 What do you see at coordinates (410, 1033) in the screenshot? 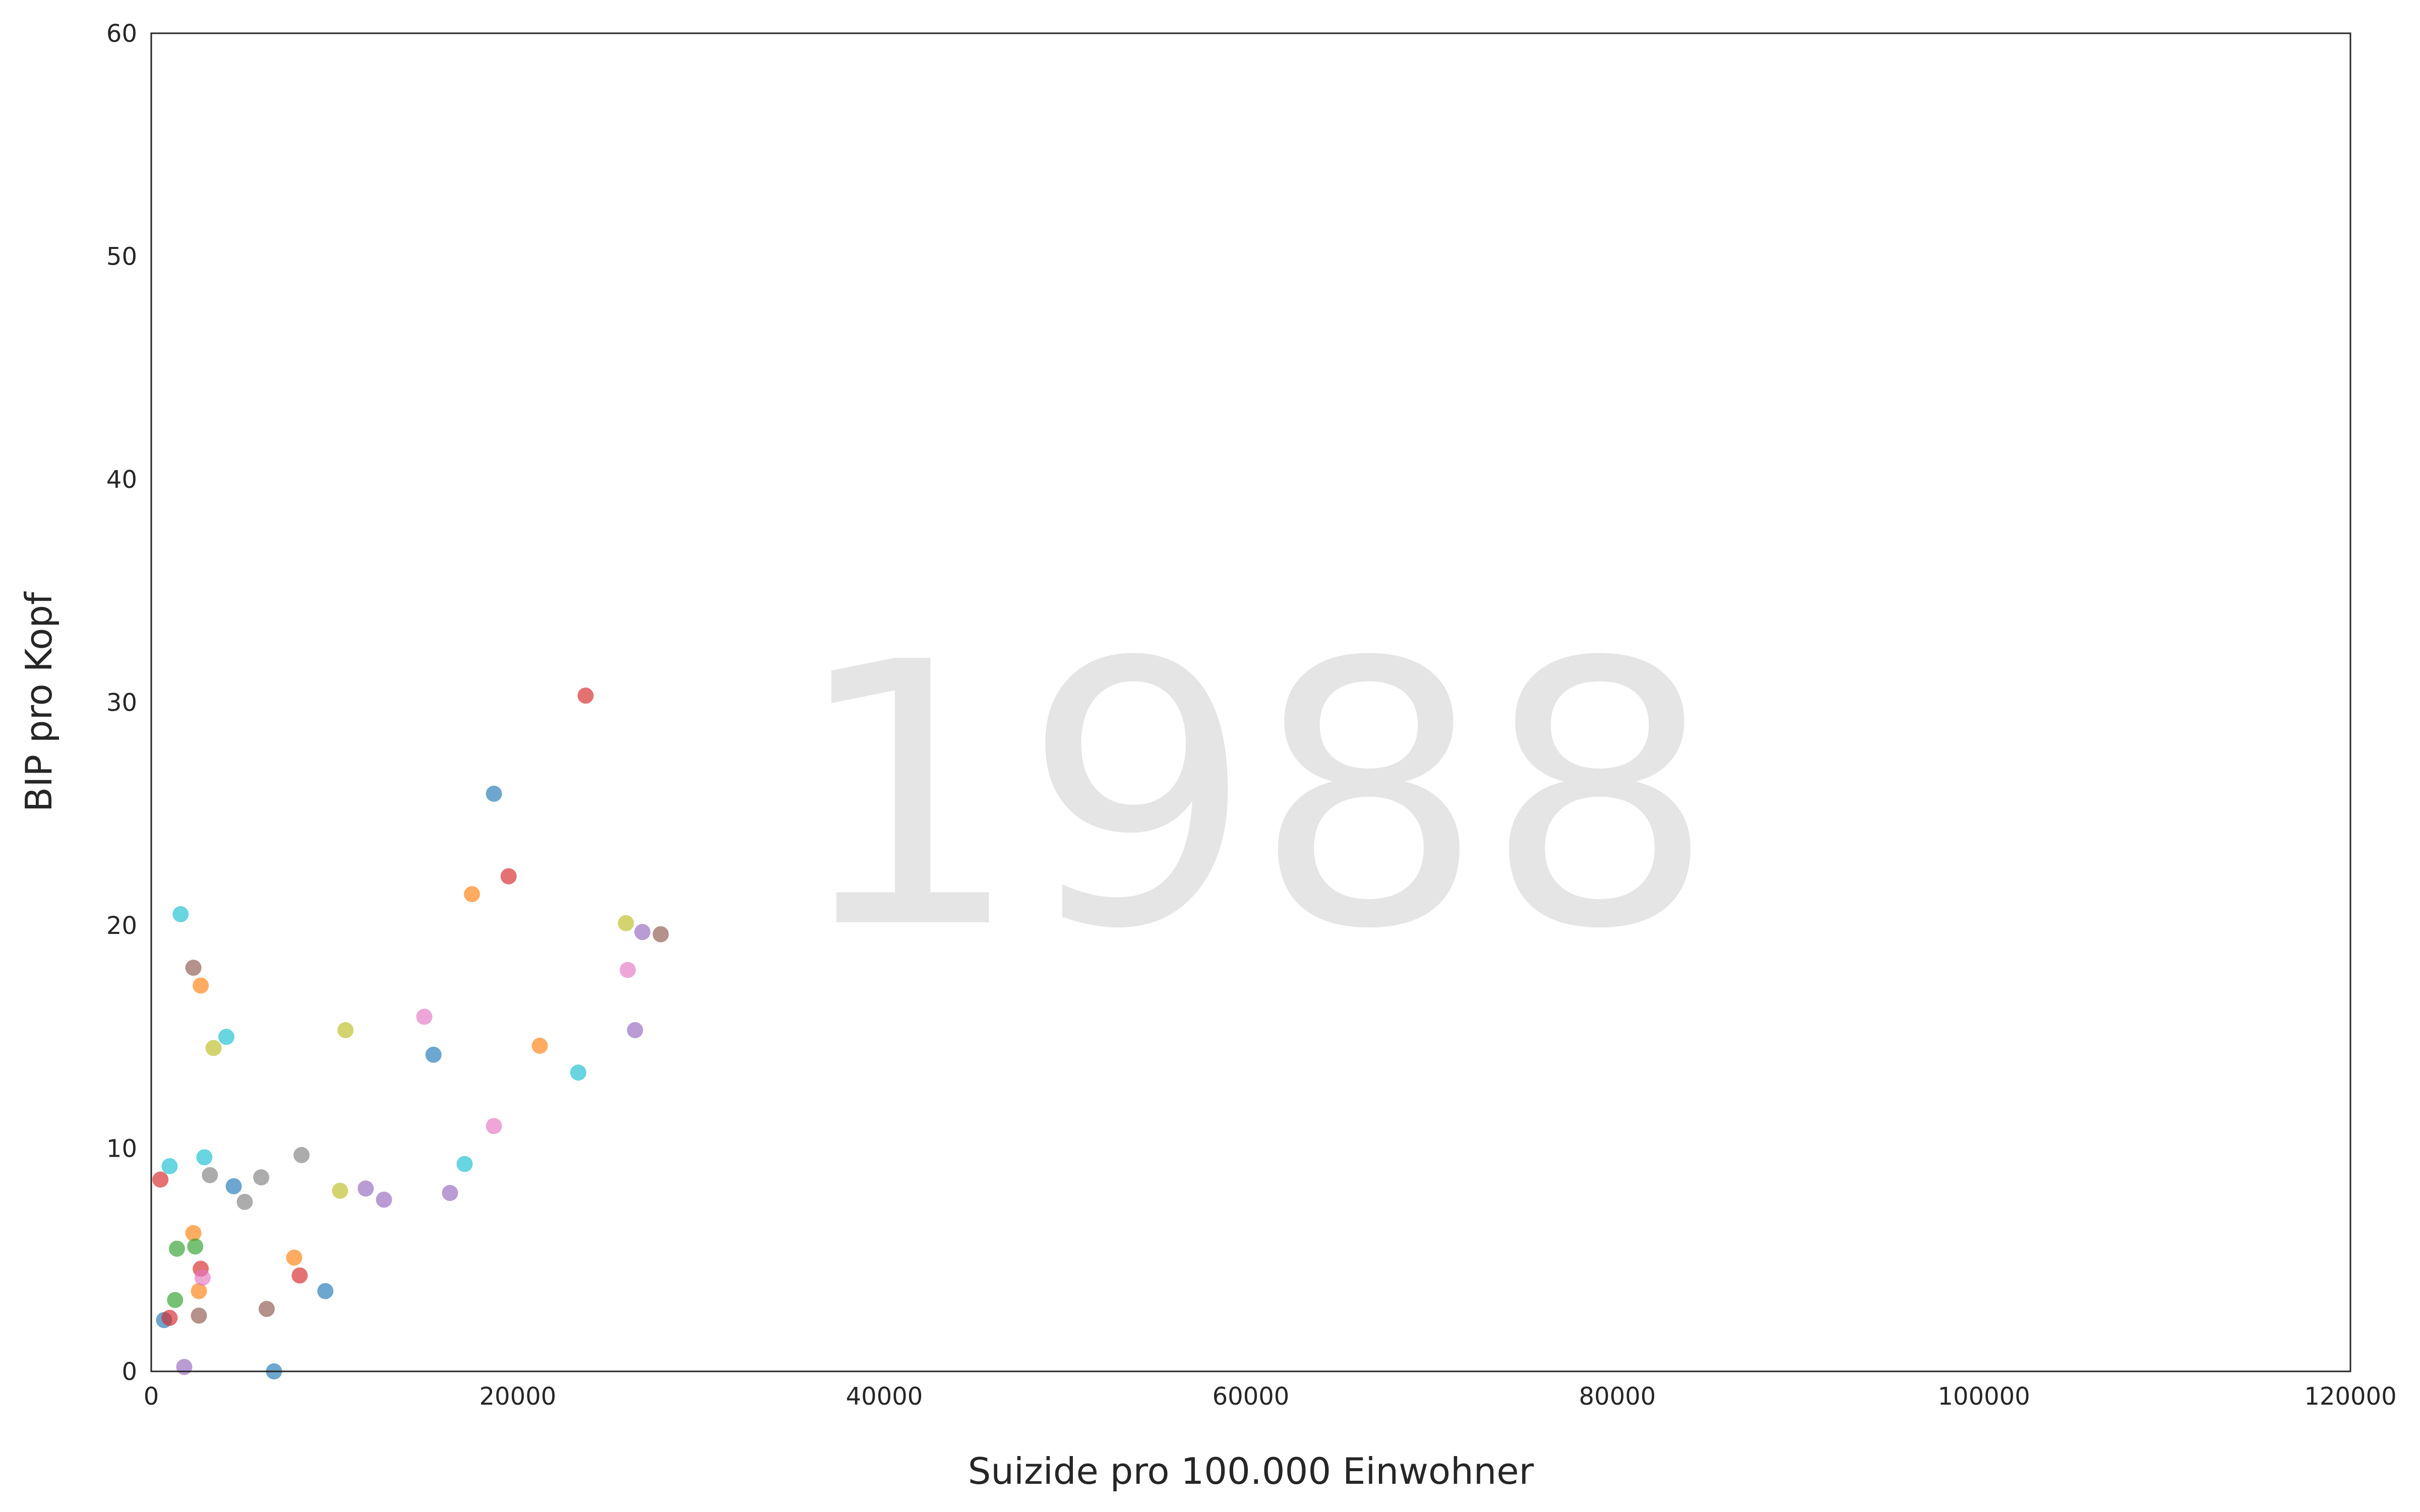
I see `data-points` at bounding box center [410, 1033].